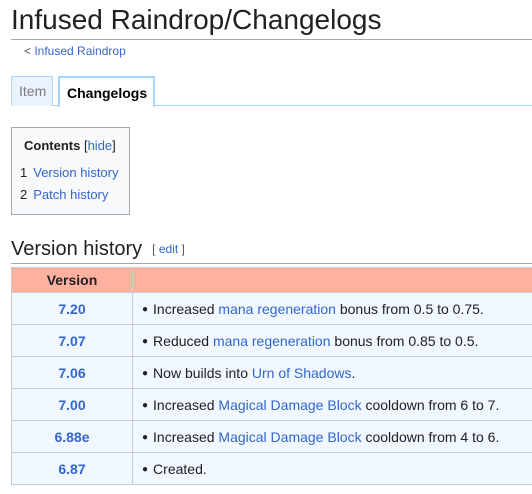 The width and height of the screenshot is (532, 494). I want to click on toc-hide-close: ], so click(114, 145).